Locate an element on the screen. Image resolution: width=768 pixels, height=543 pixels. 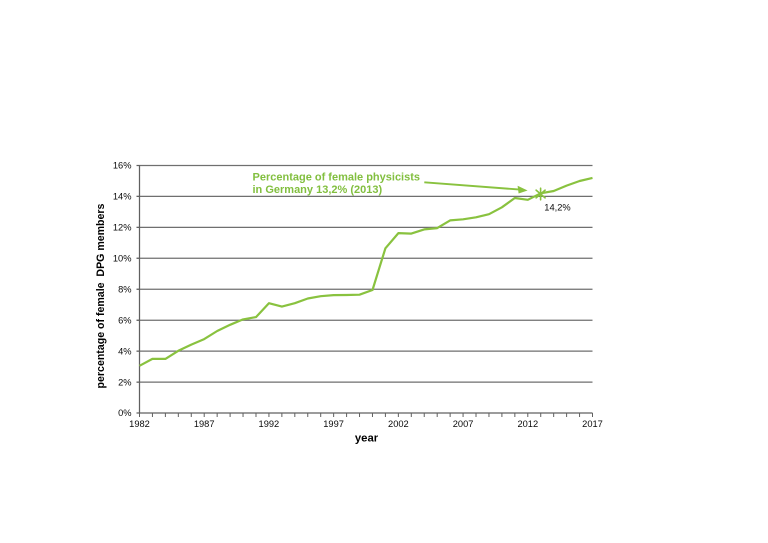
svg-text: 4% is located at coordinates (124, 351).